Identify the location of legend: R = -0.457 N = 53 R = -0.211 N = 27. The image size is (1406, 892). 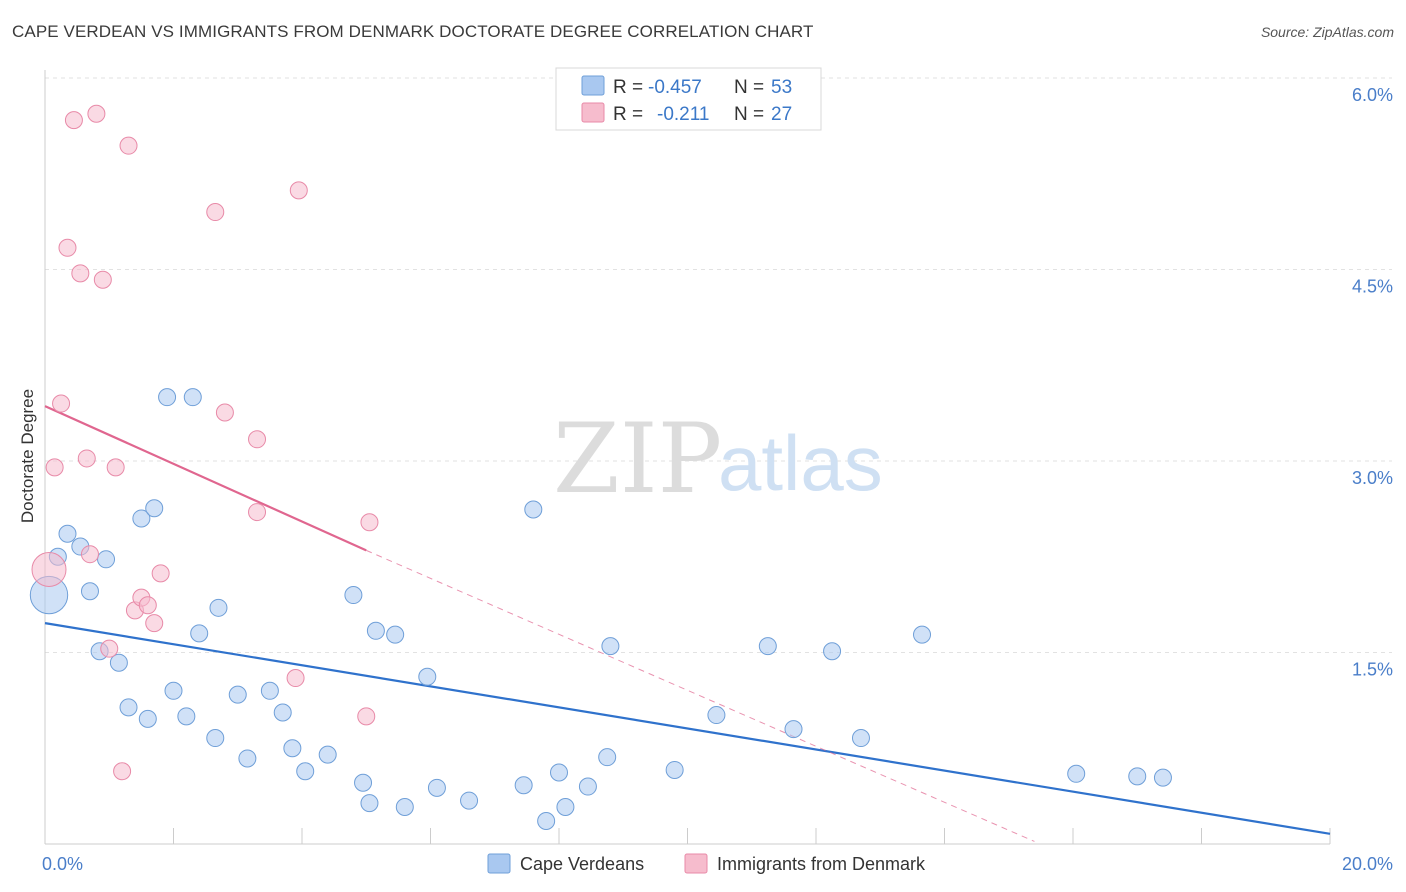
(688, 99).